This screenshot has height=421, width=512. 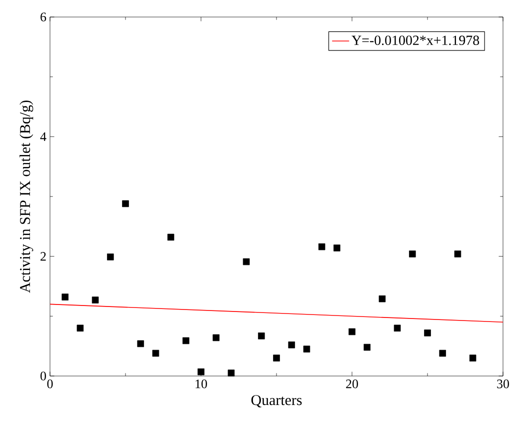 What do you see at coordinates (503, 384) in the screenshot?
I see `x-tick-label: 30` at bounding box center [503, 384].